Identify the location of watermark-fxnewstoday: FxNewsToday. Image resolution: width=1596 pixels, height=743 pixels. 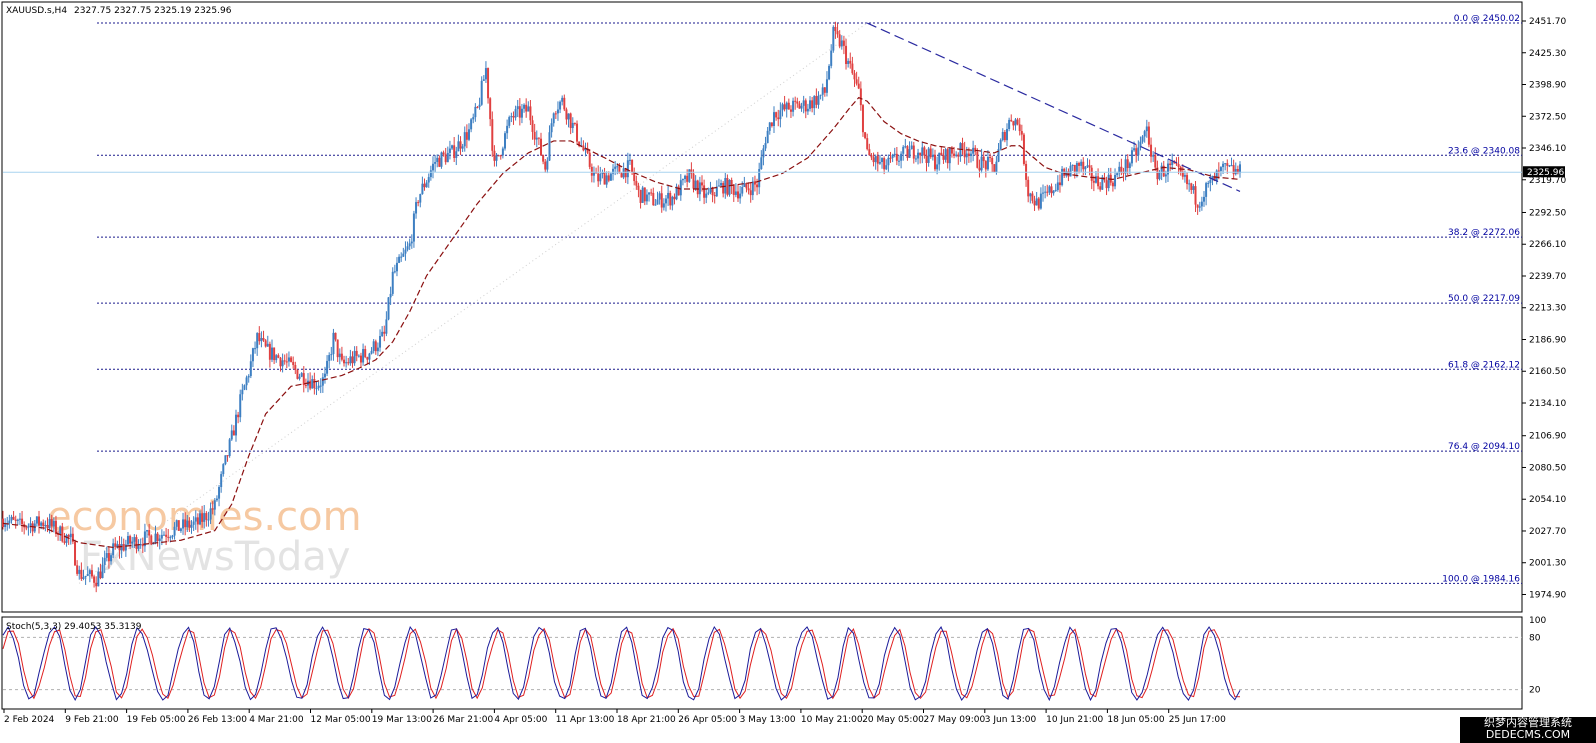
(215, 557).